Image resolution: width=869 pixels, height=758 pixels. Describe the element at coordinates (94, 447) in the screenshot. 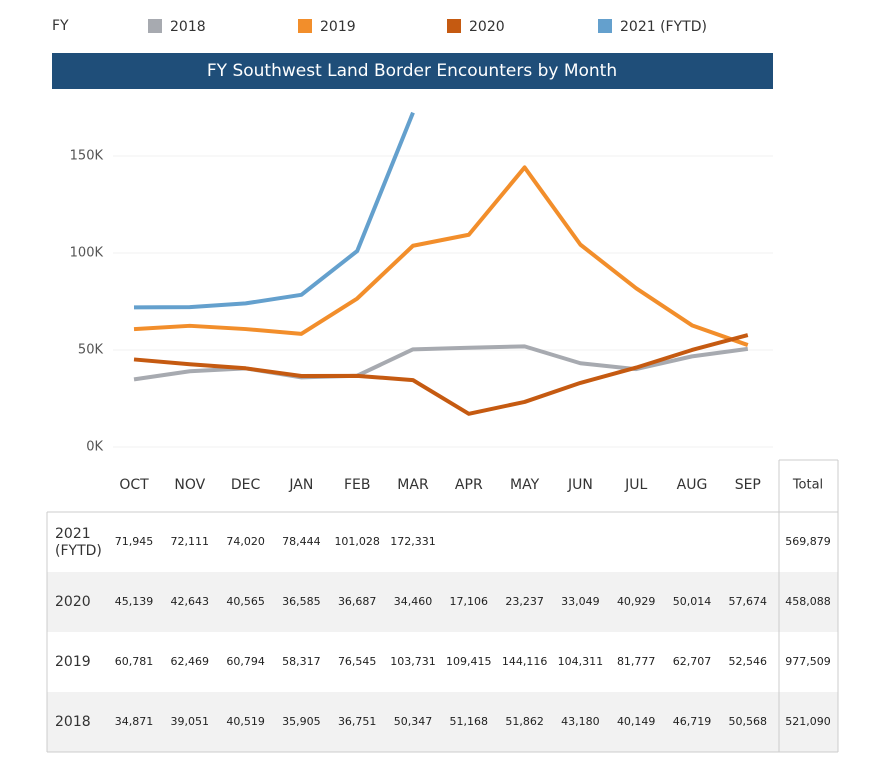

I see `y-tick-label: 0K` at that location.